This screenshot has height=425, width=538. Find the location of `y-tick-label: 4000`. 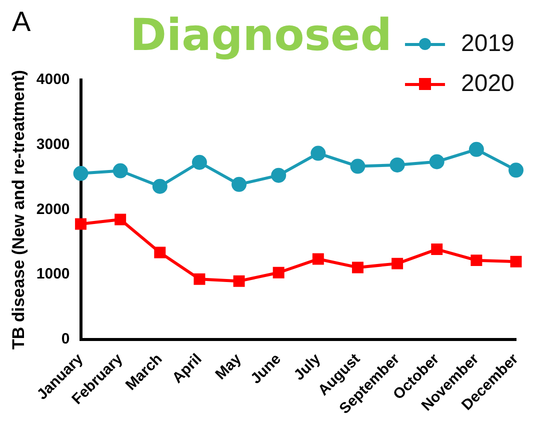

y-tick-label: 4000 is located at coordinates (53, 79).